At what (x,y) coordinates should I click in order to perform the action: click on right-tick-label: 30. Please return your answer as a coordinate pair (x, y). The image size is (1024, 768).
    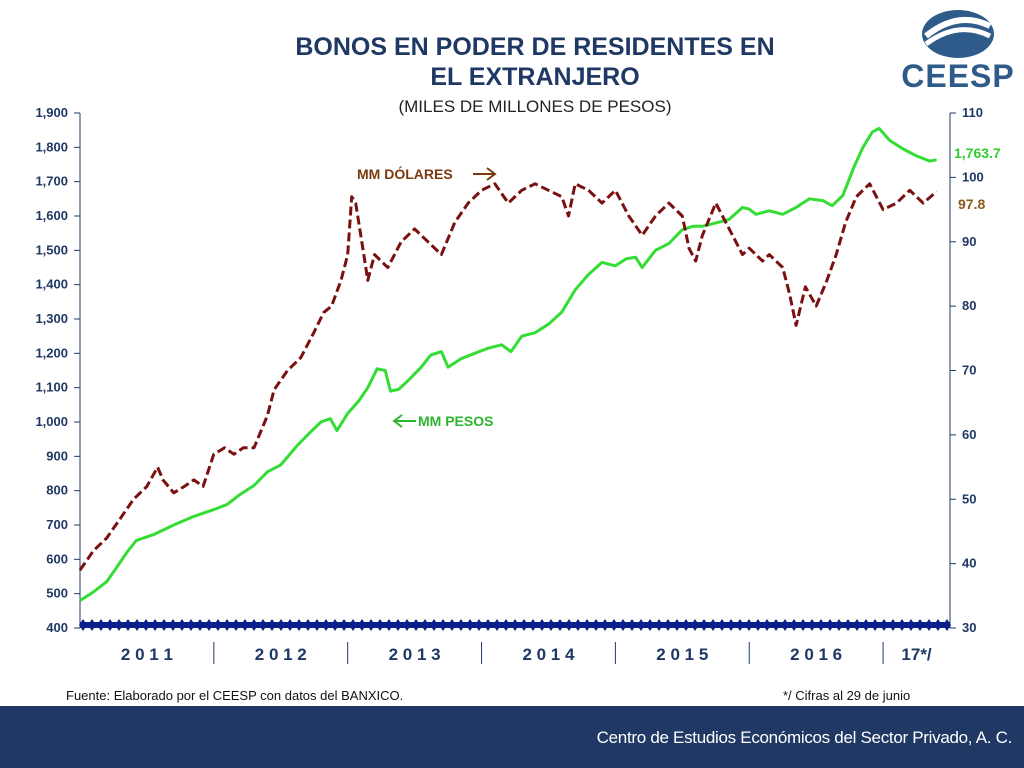
    Looking at the image, I should click on (969, 627).